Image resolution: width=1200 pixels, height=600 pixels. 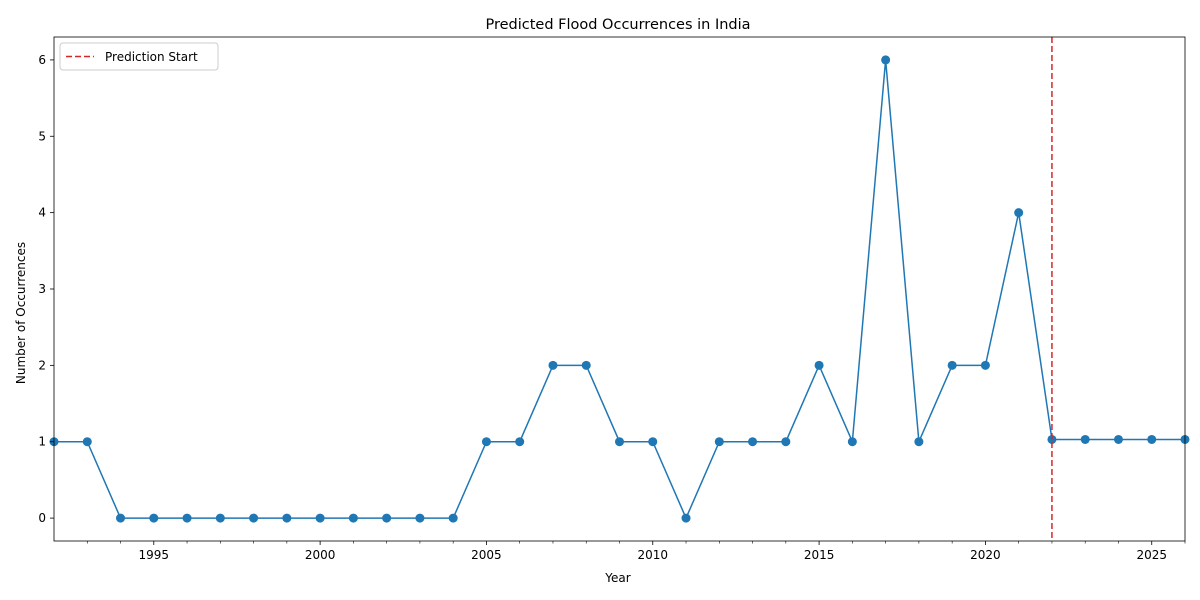 I want to click on x-tick-label: 2025, so click(x=1151, y=555).